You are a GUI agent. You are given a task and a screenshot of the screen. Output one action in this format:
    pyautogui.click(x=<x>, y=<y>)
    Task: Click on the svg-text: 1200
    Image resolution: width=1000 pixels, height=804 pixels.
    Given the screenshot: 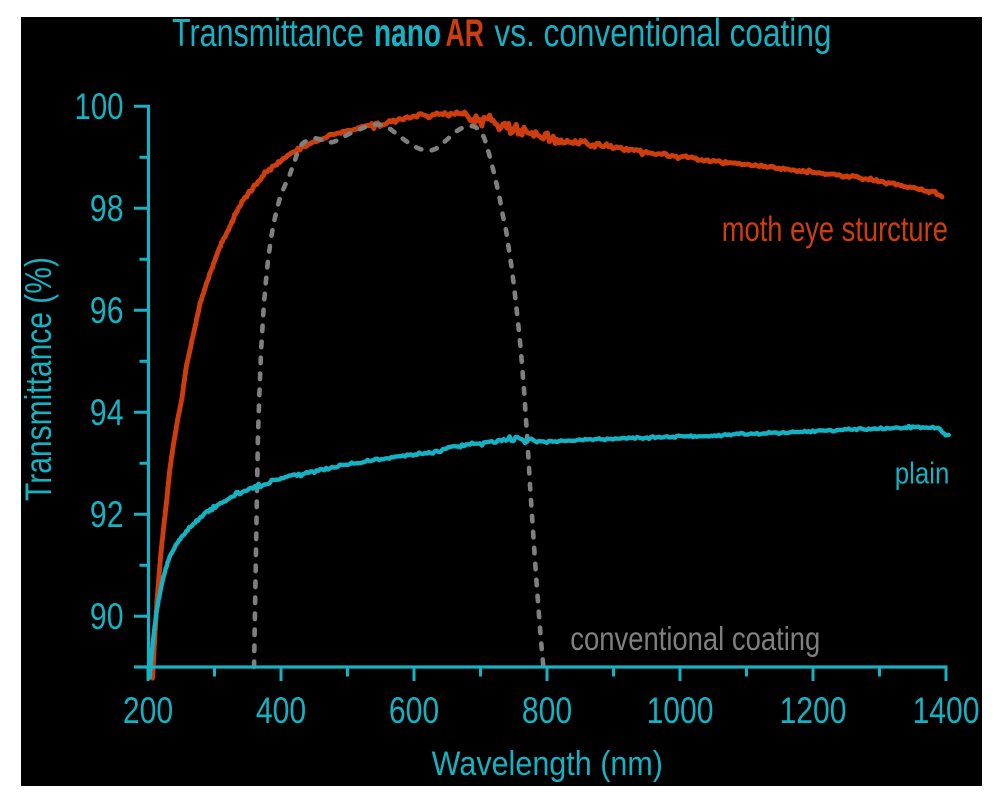 What is the action you would take?
    pyautogui.click(x=813, y=711)
    